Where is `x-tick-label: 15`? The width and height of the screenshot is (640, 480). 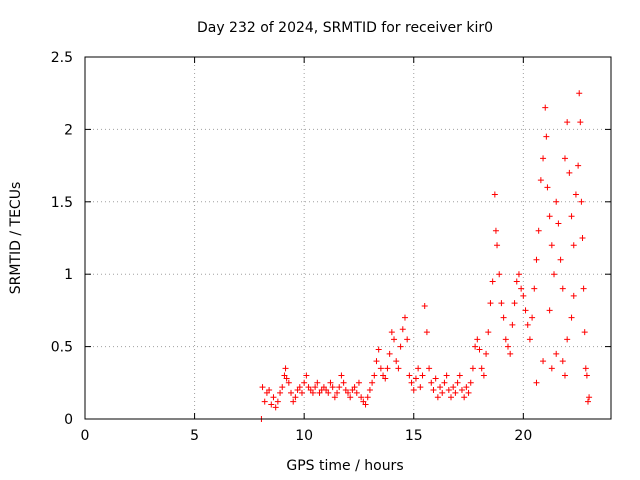 x-tick-label: 15 is located at coordinates (414, 436).